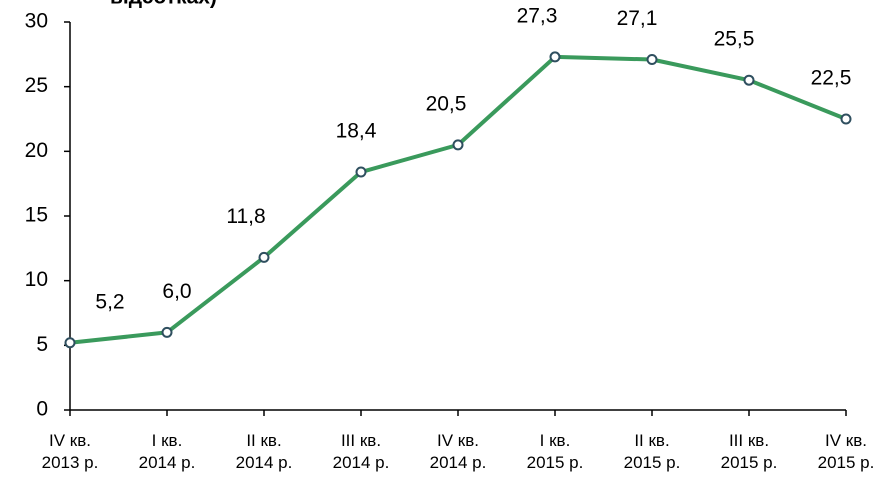 This screenshot has width=887, height=483. What do you see at coordinates (70, 451) in the screenshot?
I see `x-tick-label: IV кв. 2013 р.` at bounding box center [70, 451].